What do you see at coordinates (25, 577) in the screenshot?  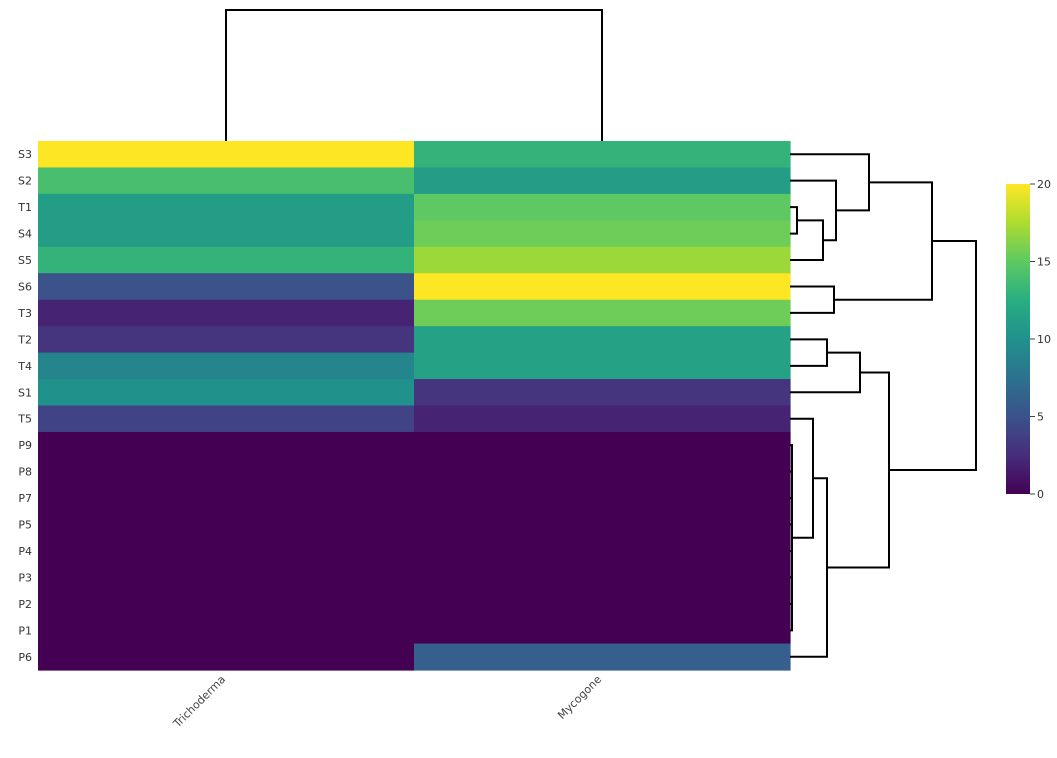 I see `row-label: P3` at bounding box center [25, 577].